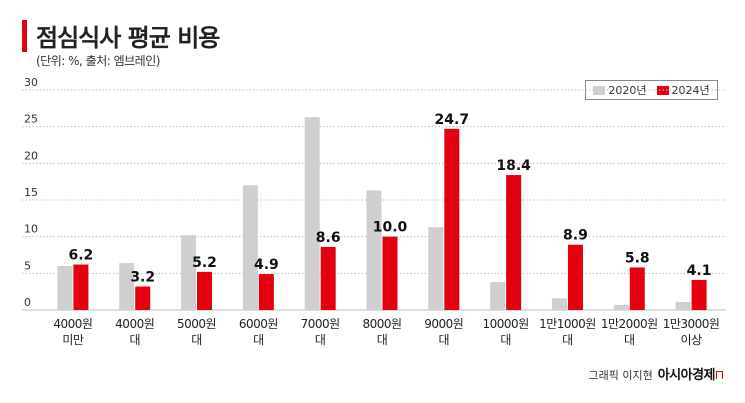 This screenshot has width=745, height=403. Describe the element at coordinates (690, 373) in the screenshot. I see `brand-logo: 아시아경제` at that location.